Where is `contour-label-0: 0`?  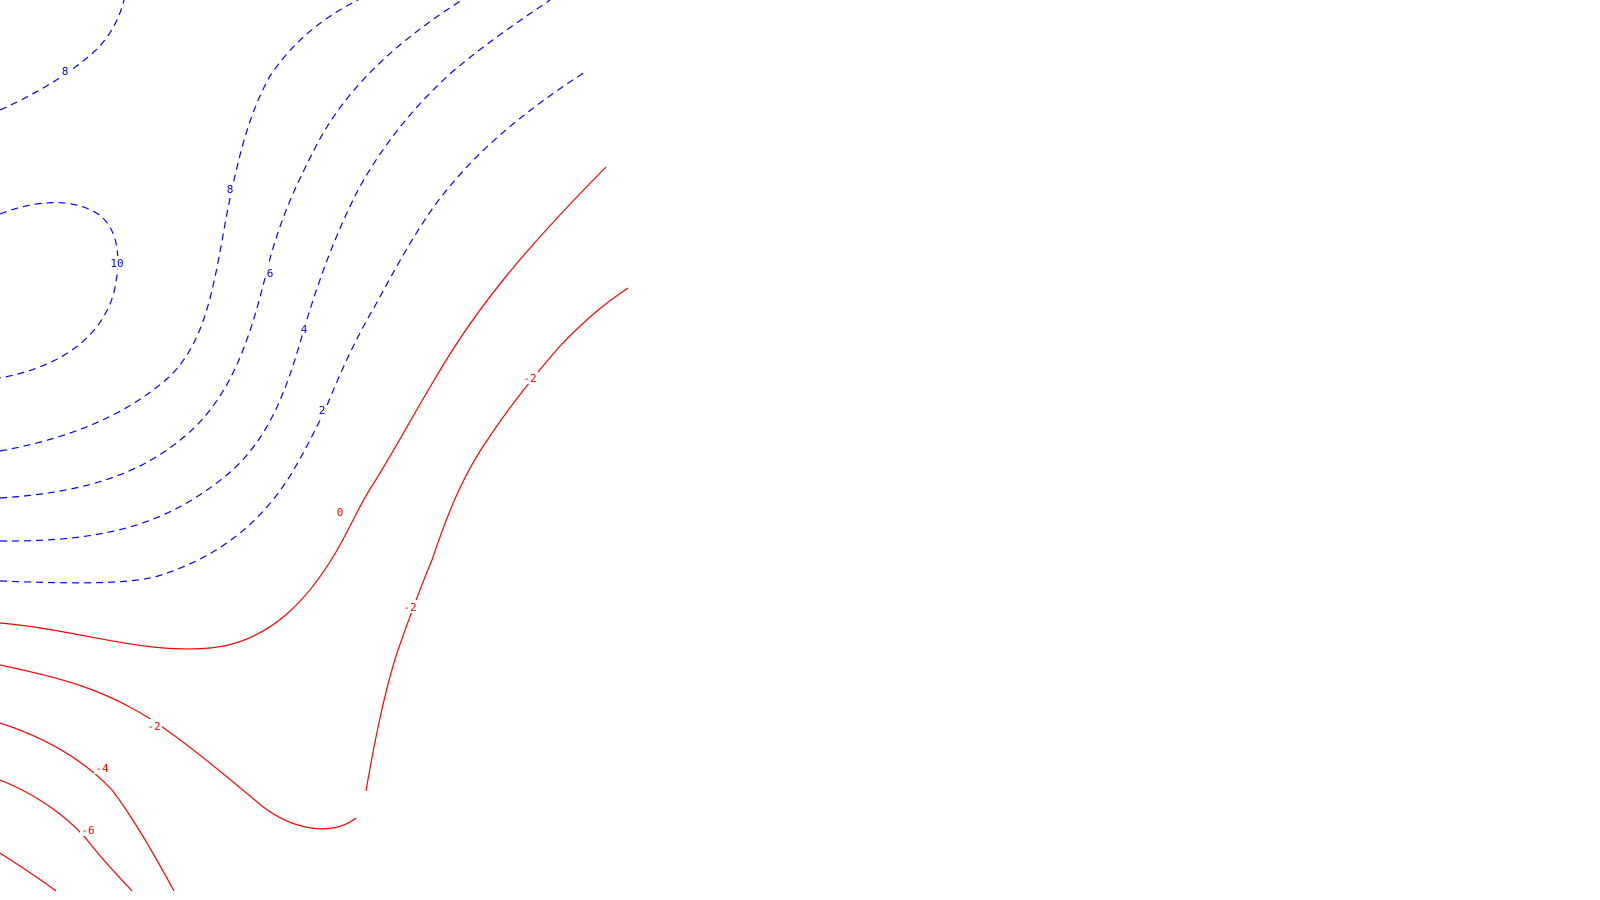
contour-label-0: 0 is located at coordinates (340, 512).